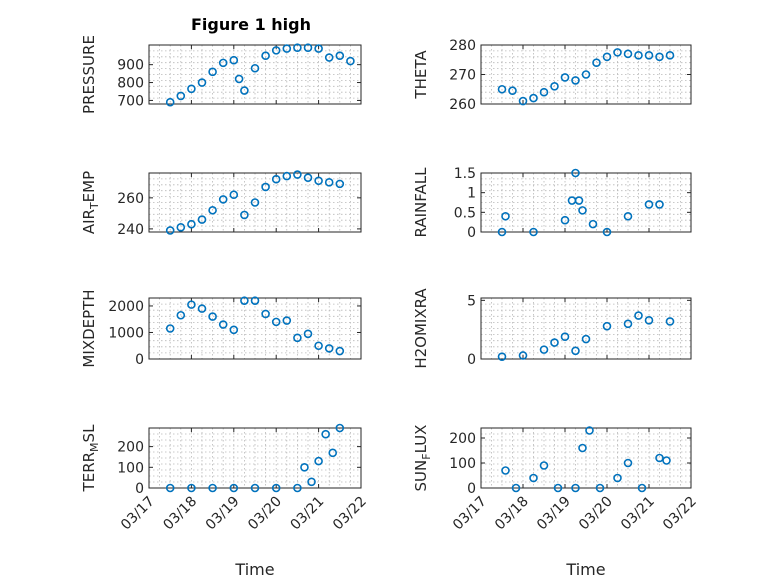  Describe the element at coordinates (552, 203) in the screenshot. I see `panel-rainfall: 0 0.5 1 1.5 RAINFALL` at that location.